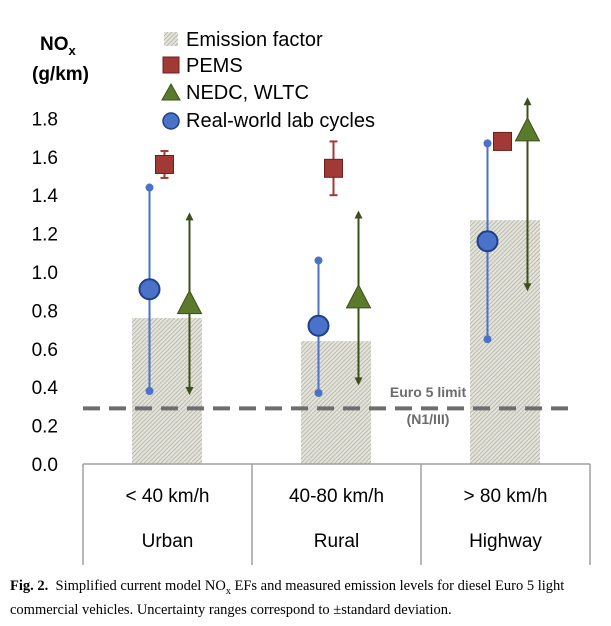 The image size is (611, 626). What do you see at coordinates (45, 465) in the screenshot?
I see `y-tick-label: 0.0` at bounding box center [45, 465].